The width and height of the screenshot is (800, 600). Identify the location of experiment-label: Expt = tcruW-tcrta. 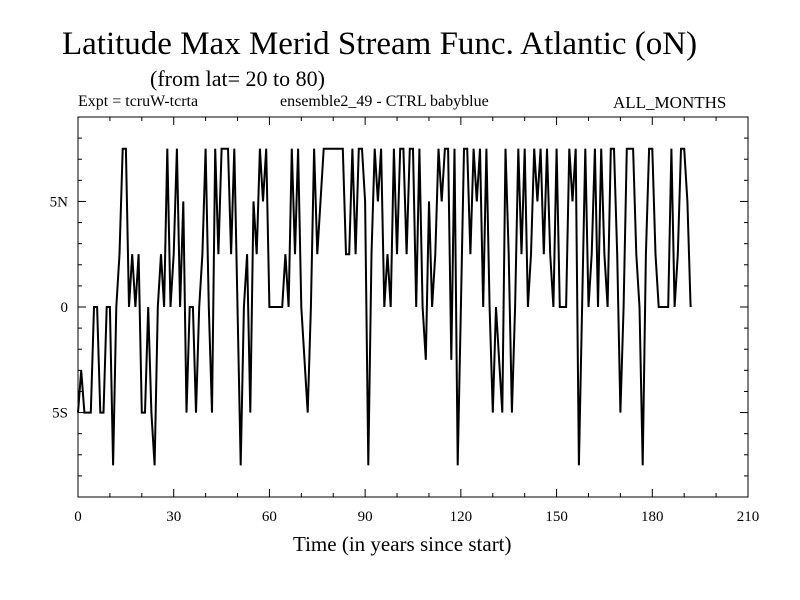
(138, 101).